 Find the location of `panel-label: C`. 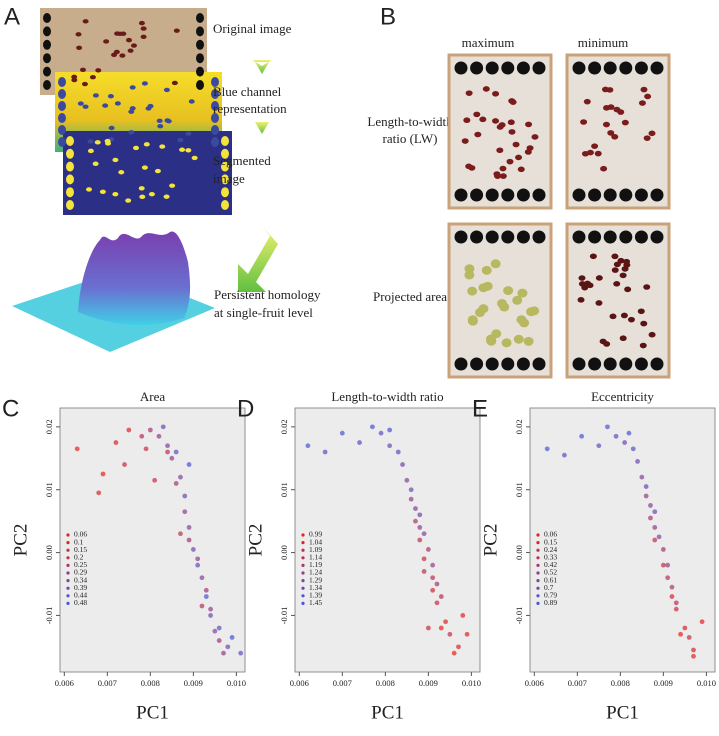

panel-label: C is located at coordinates (10, 408).